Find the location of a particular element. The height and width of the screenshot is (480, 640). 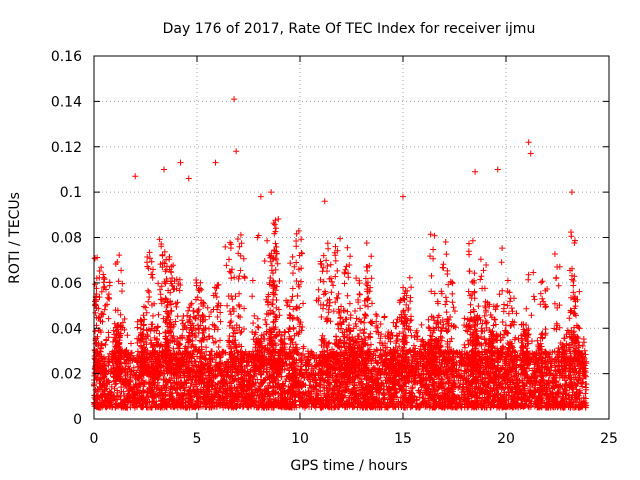

y-tick-label: 0.12 is located at coordinates (66, 148).